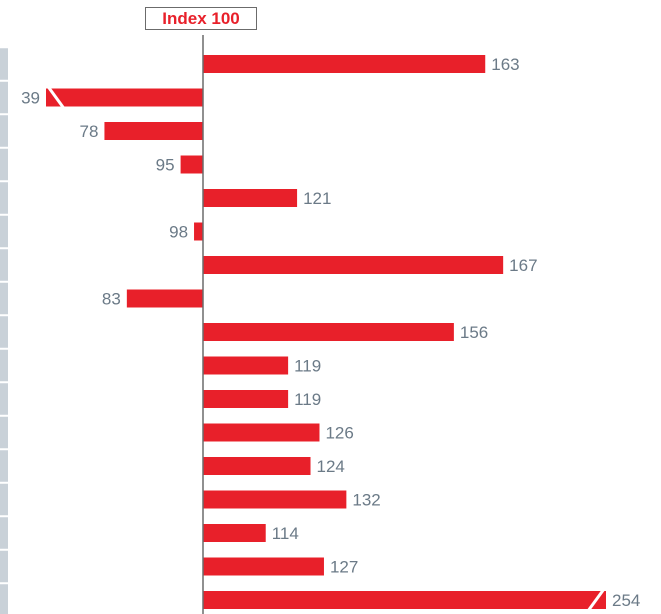 The image size is (661, 614). I want to click on value-label: 78, so click(89, 131).